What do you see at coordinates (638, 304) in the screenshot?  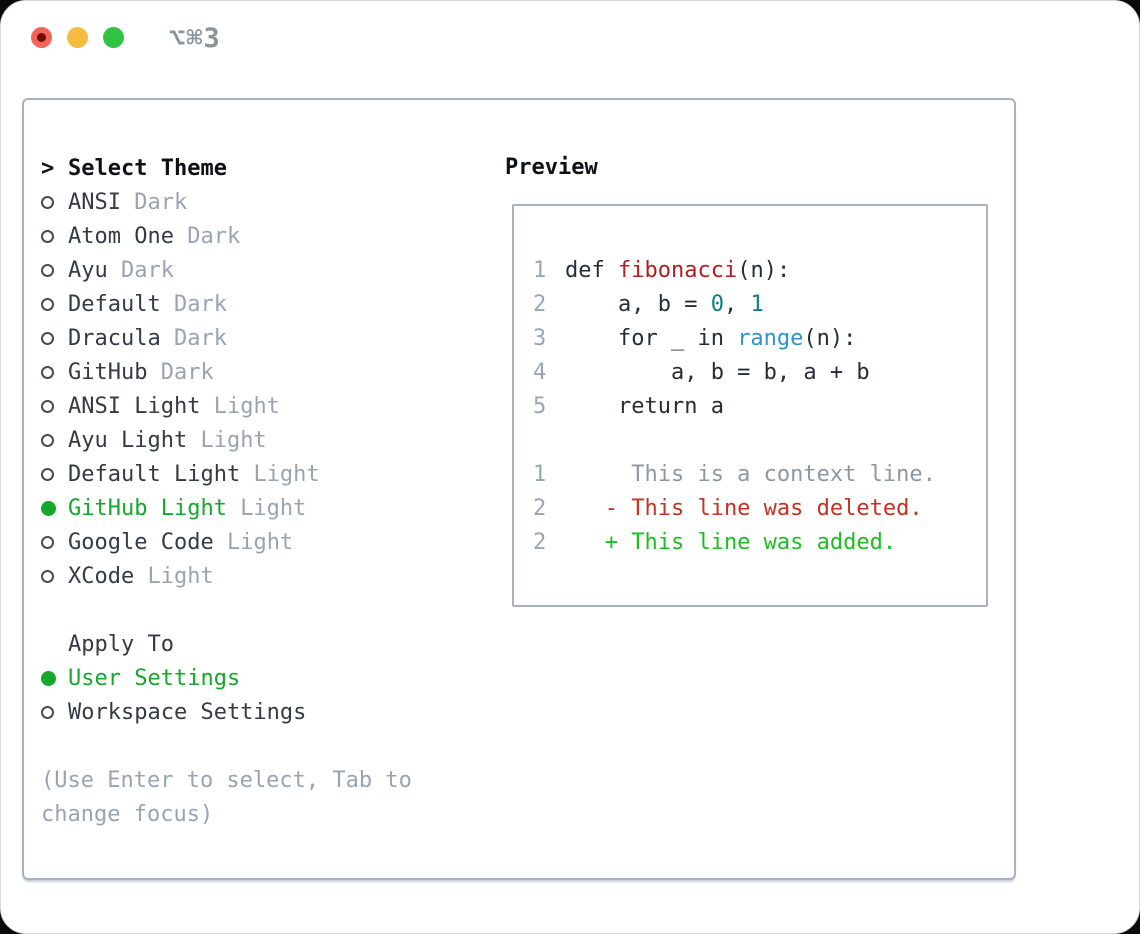 I see `code-segment-code: a, b =` at bounding box center [638, 304].